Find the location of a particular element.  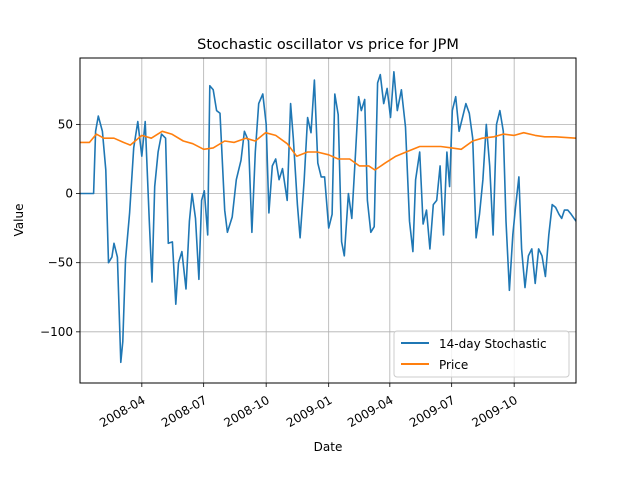

y-tick-label: −50 is located at coordinates (60, 263).